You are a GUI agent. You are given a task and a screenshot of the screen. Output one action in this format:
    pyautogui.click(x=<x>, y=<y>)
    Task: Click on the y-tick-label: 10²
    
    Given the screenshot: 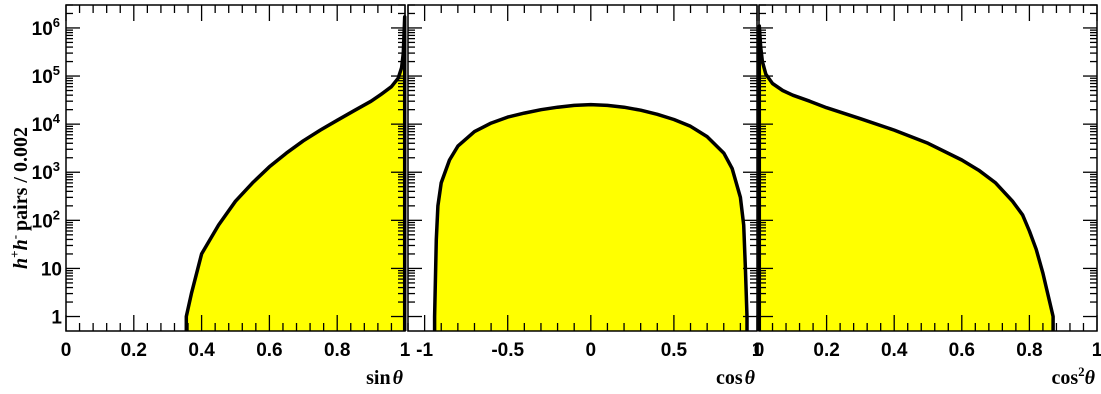 What is the action you would take?
    pyautogui.click(x=46, y=219)
    